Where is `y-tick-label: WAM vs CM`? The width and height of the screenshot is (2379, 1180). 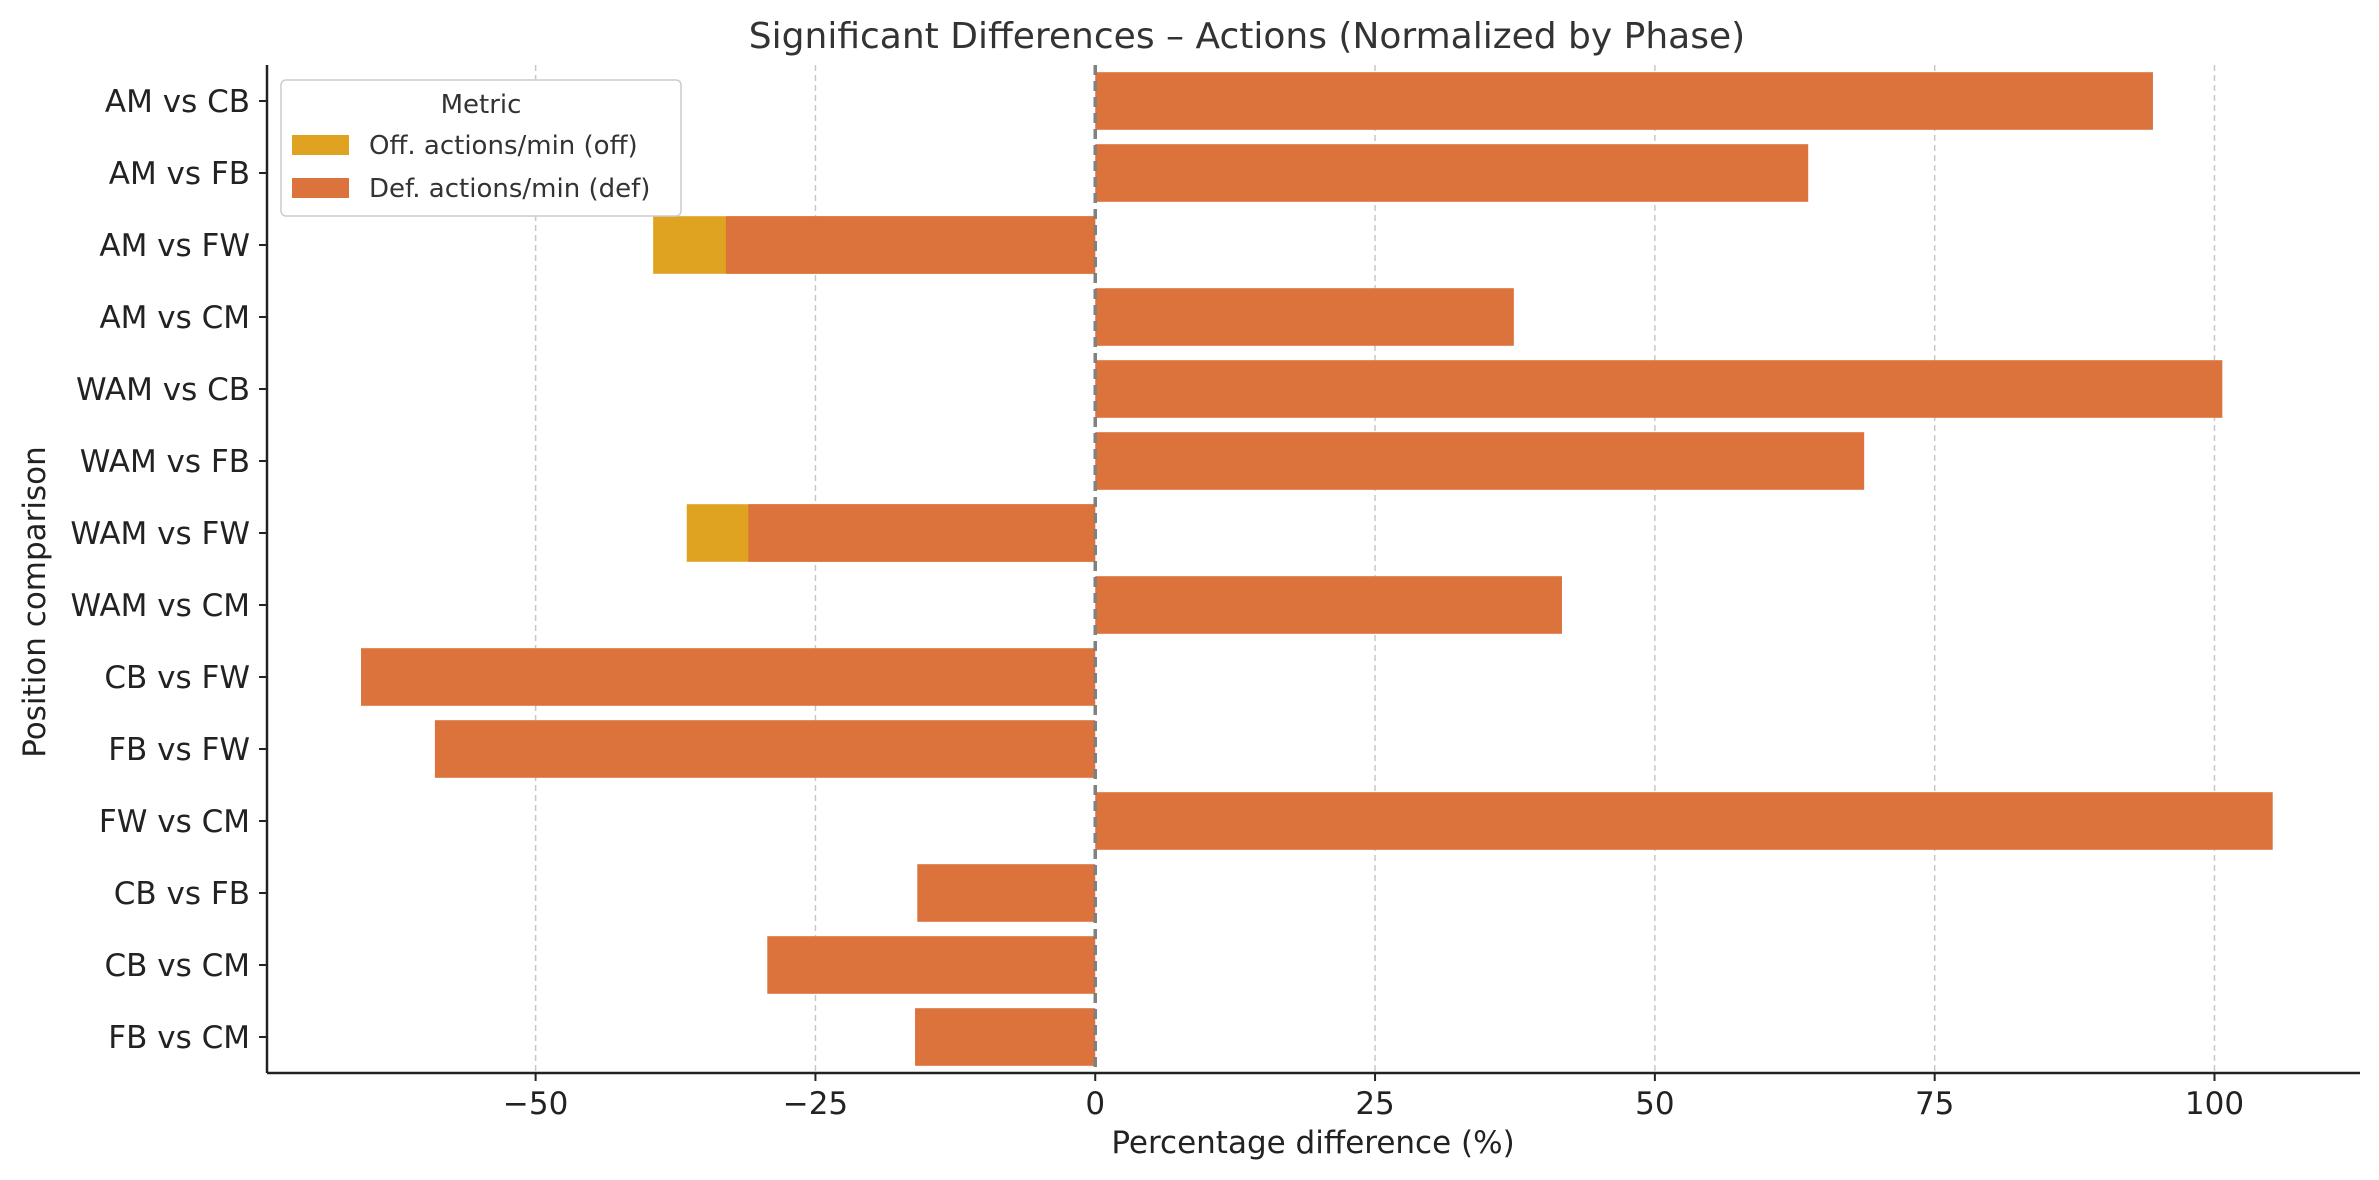 y-tick-label: WAM vs CM is located at coordinates (160, 606).